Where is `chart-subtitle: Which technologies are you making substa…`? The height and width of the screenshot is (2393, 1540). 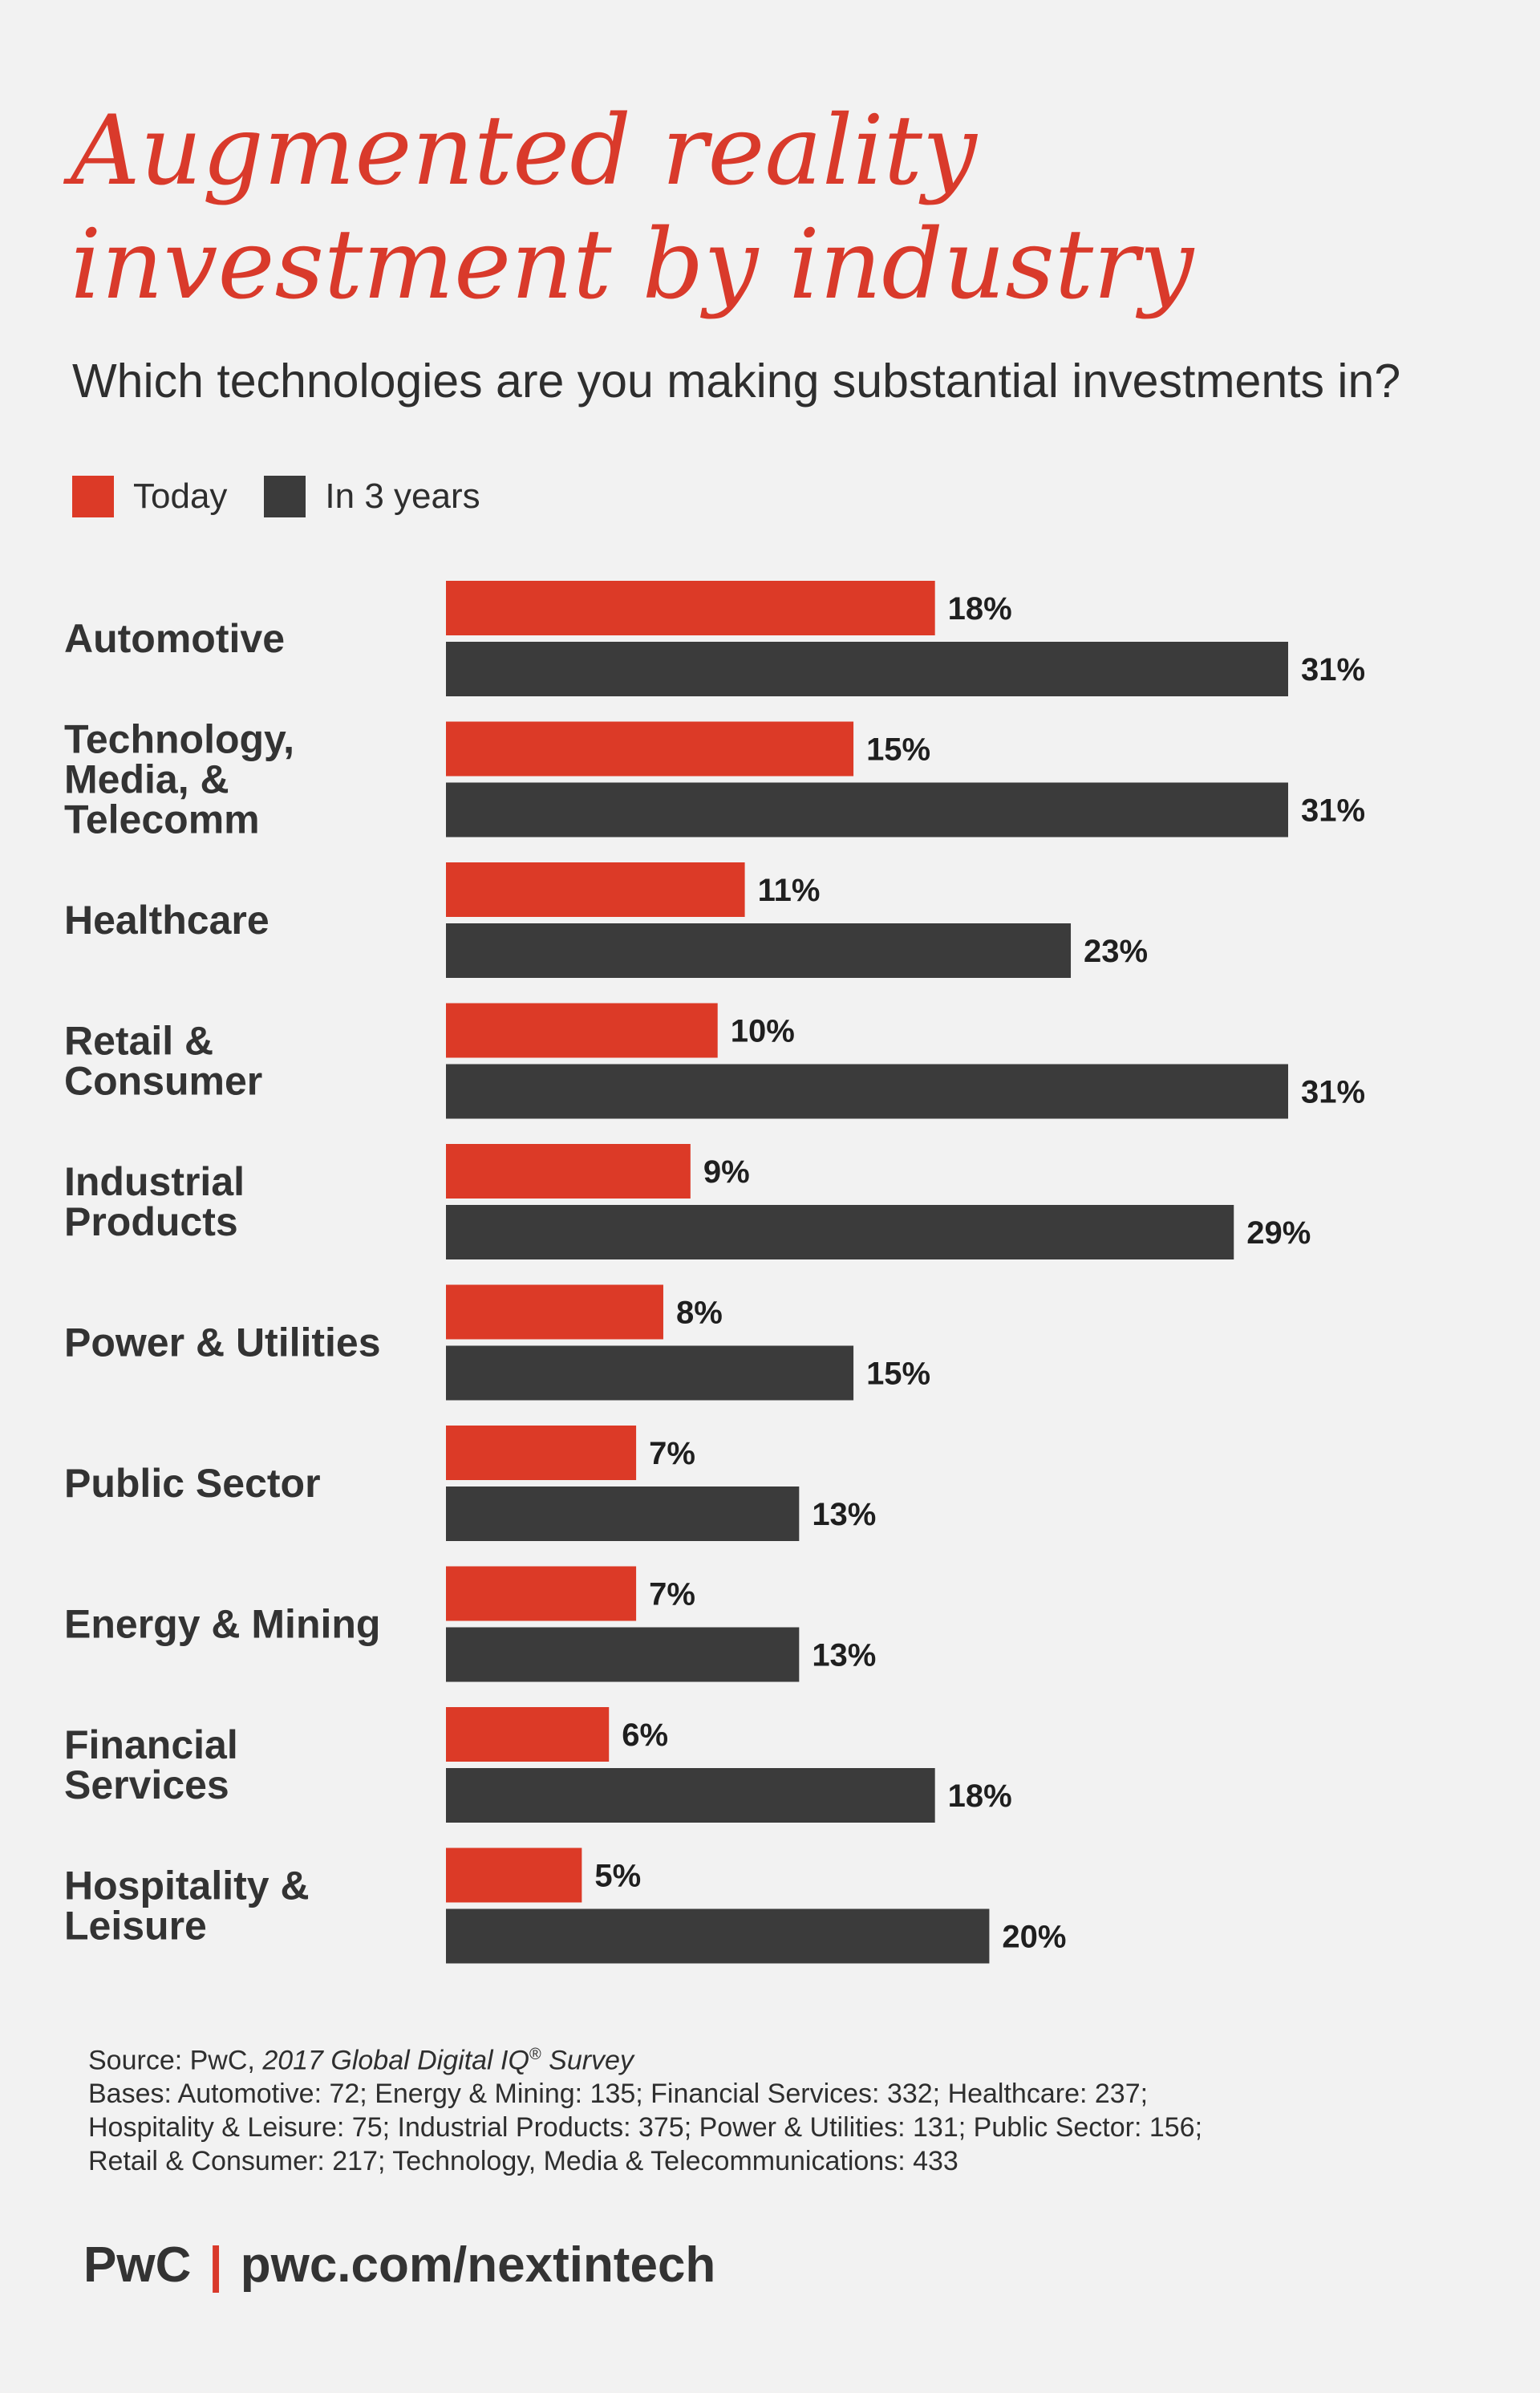
chart-subtitle: Which technologies are you making substa… is located at coordinates (736, 381).